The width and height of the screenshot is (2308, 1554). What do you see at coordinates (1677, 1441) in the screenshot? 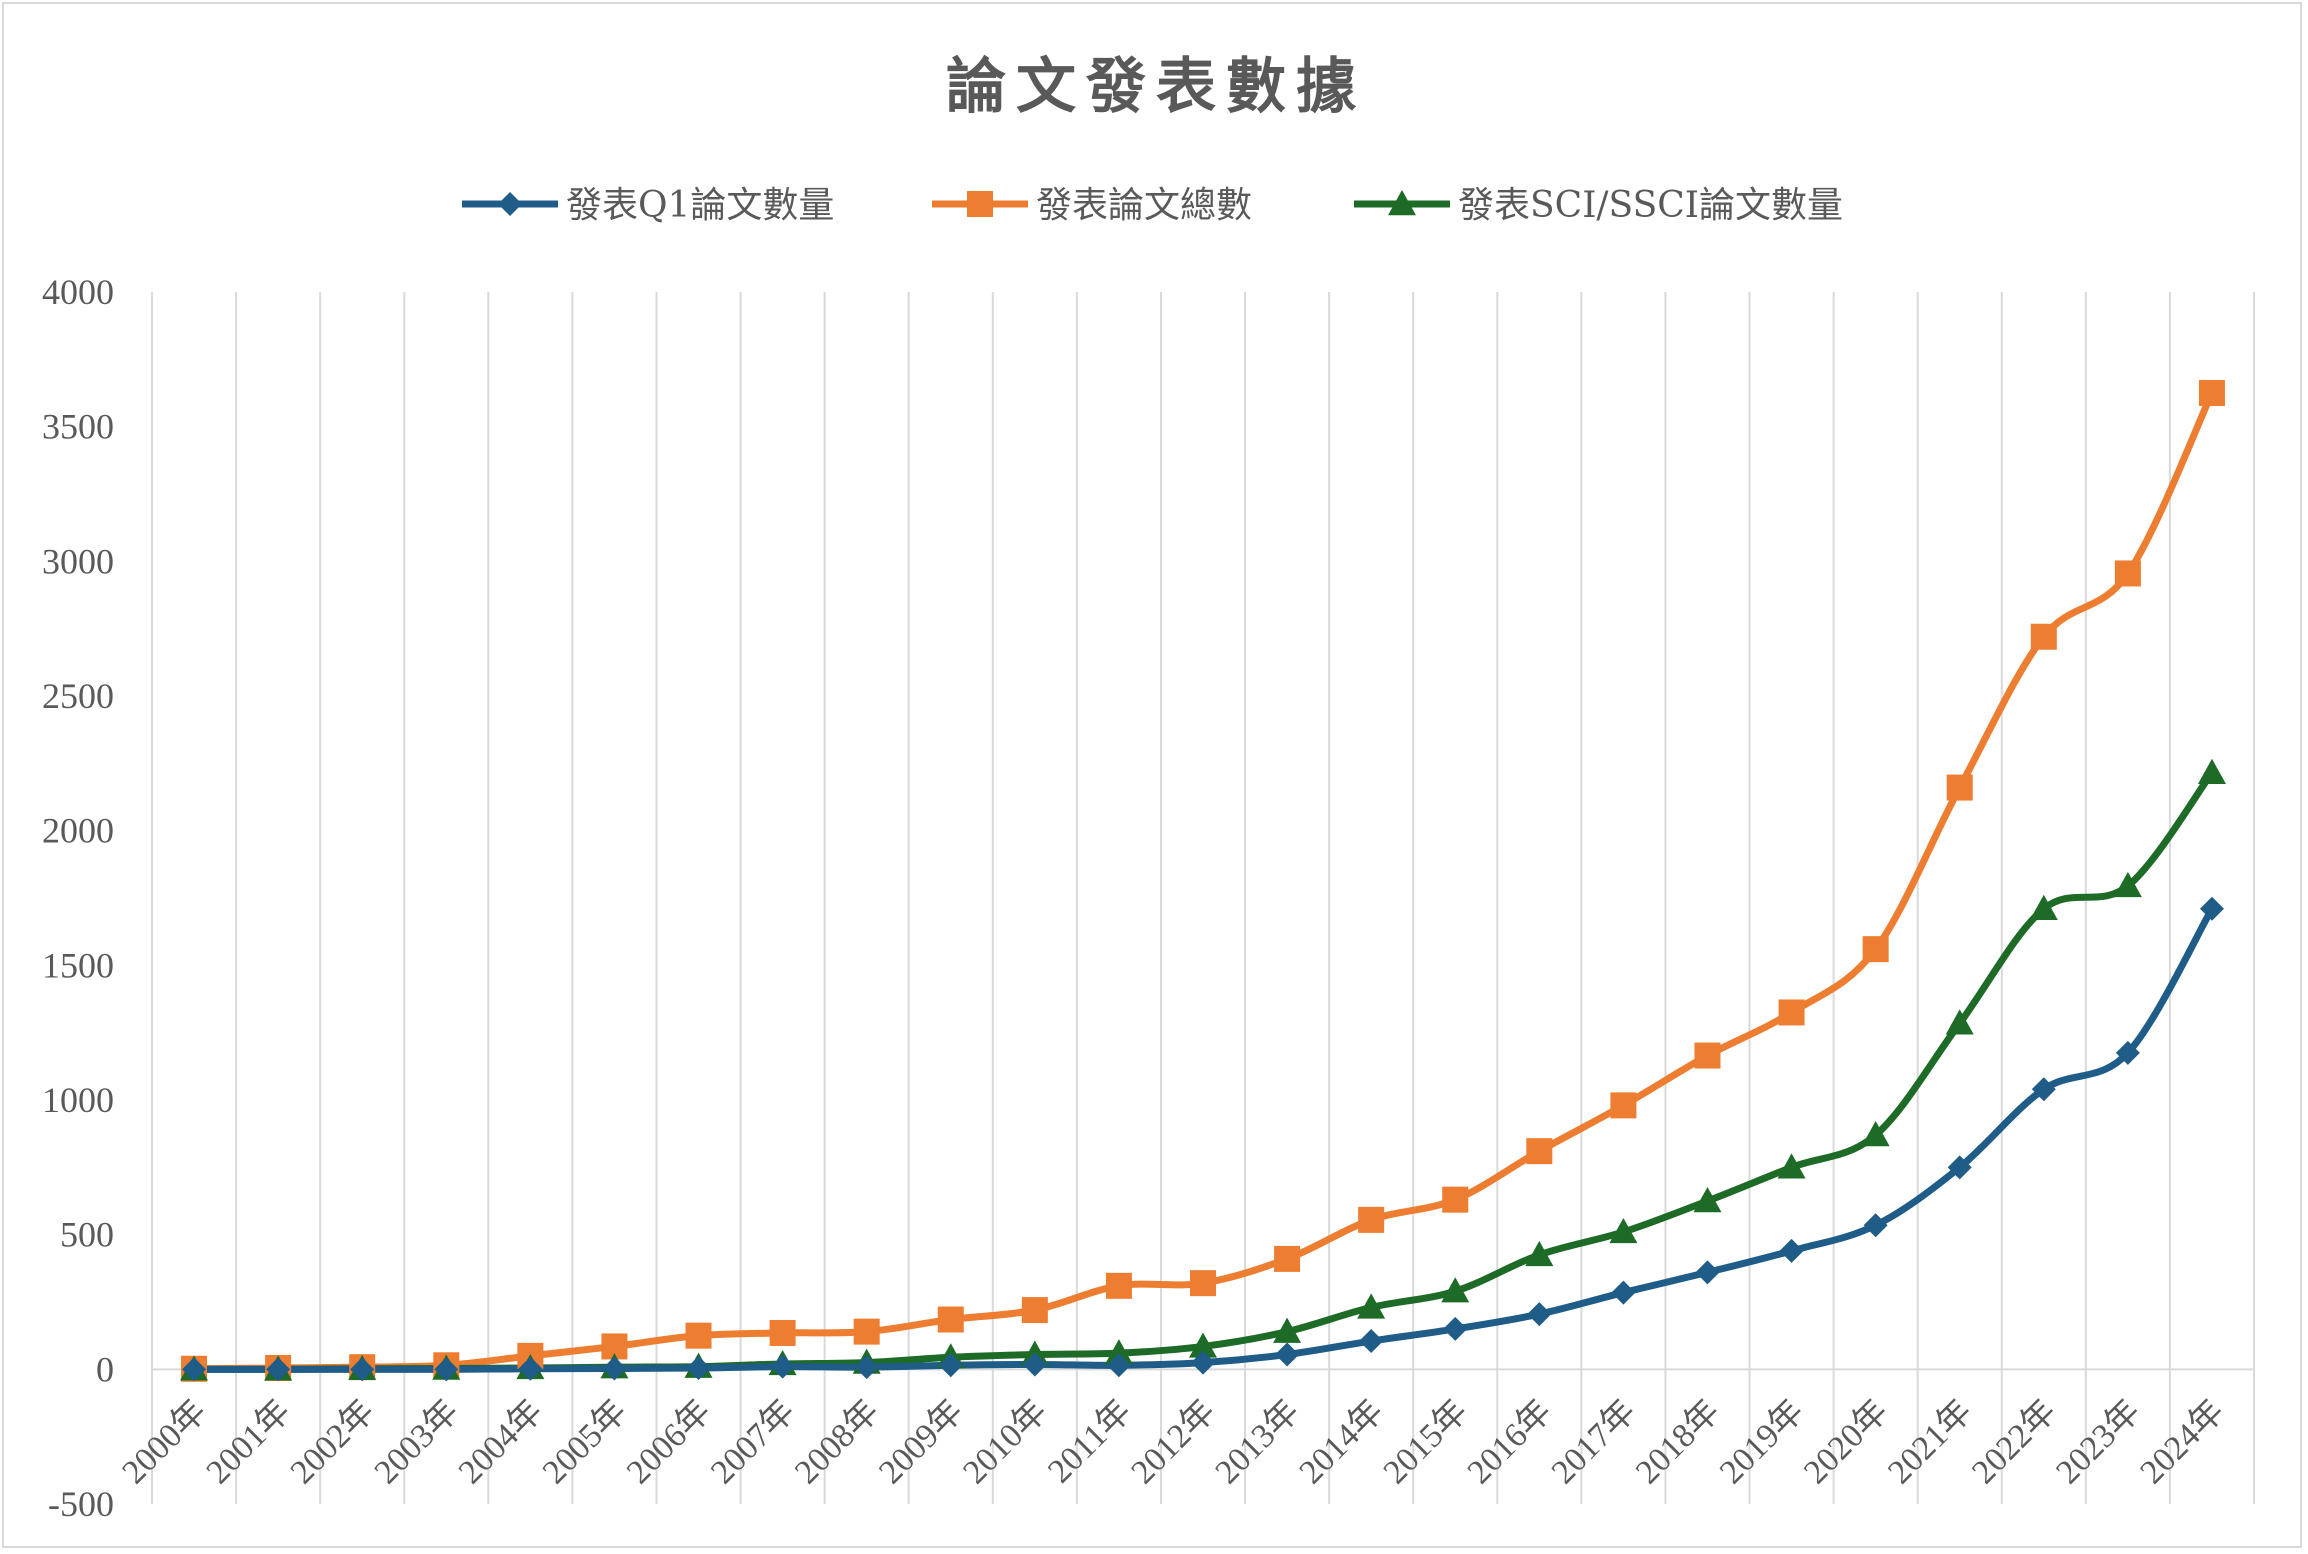
I see `x-tick-label: 2018年` at bounding box center [1677, 1441].